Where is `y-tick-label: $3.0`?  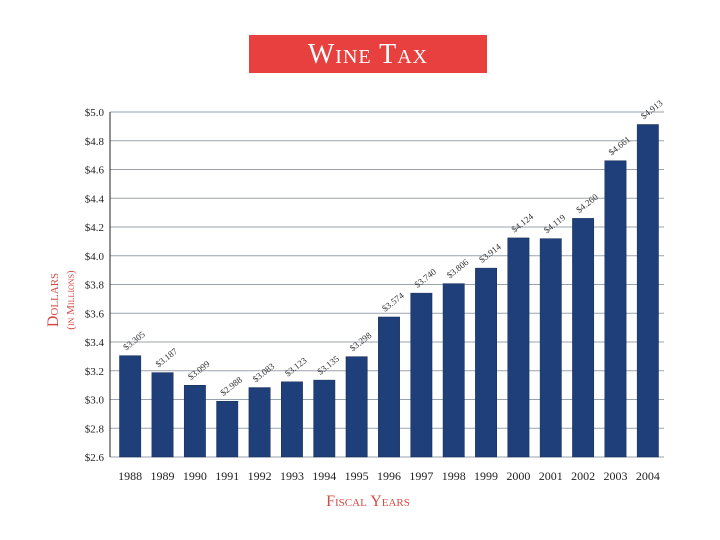 y-tick-label: $3.0 is located at coordinates (95, 401).